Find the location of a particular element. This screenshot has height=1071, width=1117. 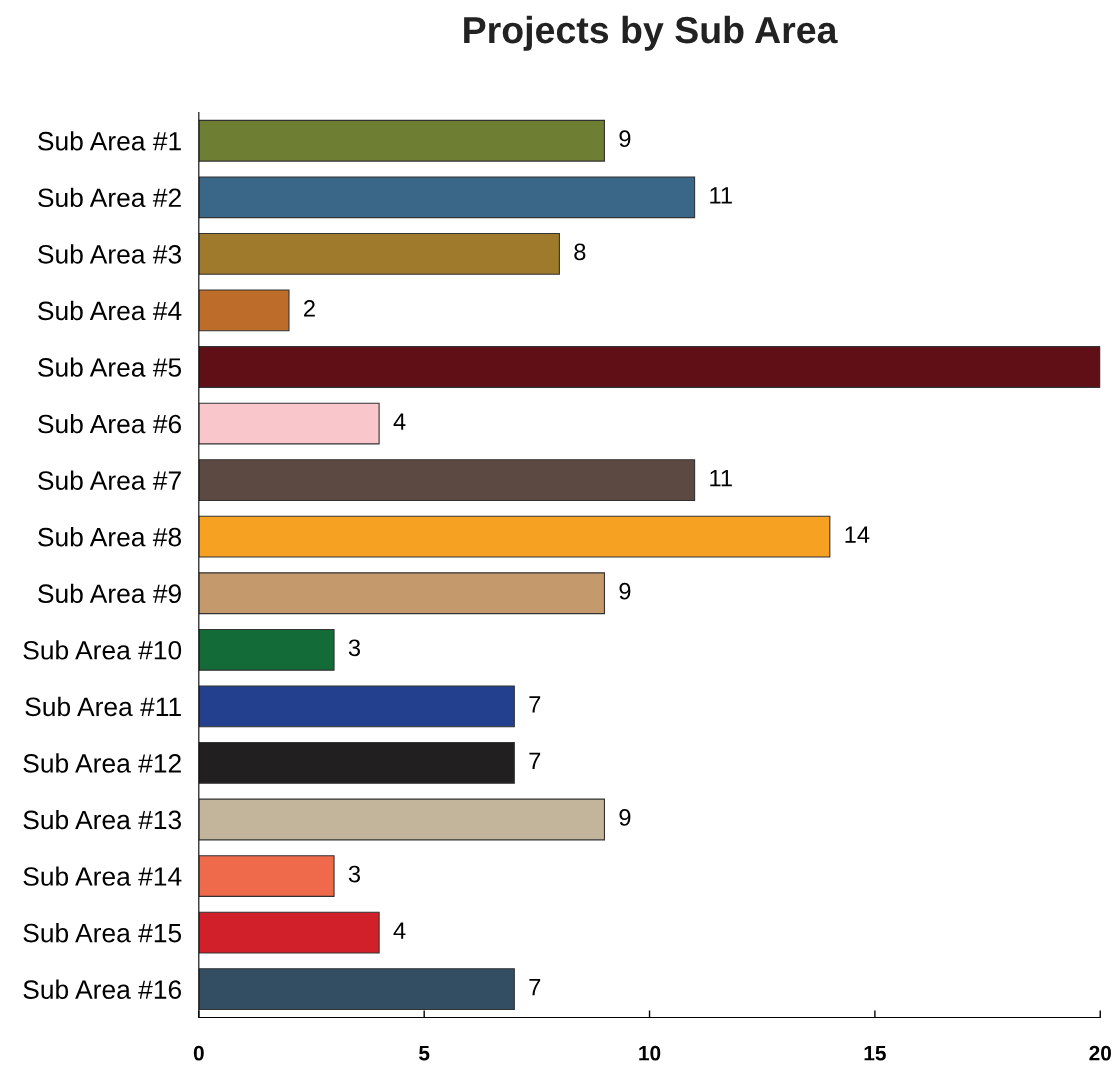

y-tick-label: Sub Area #1 is located at coordinates (109, 141).